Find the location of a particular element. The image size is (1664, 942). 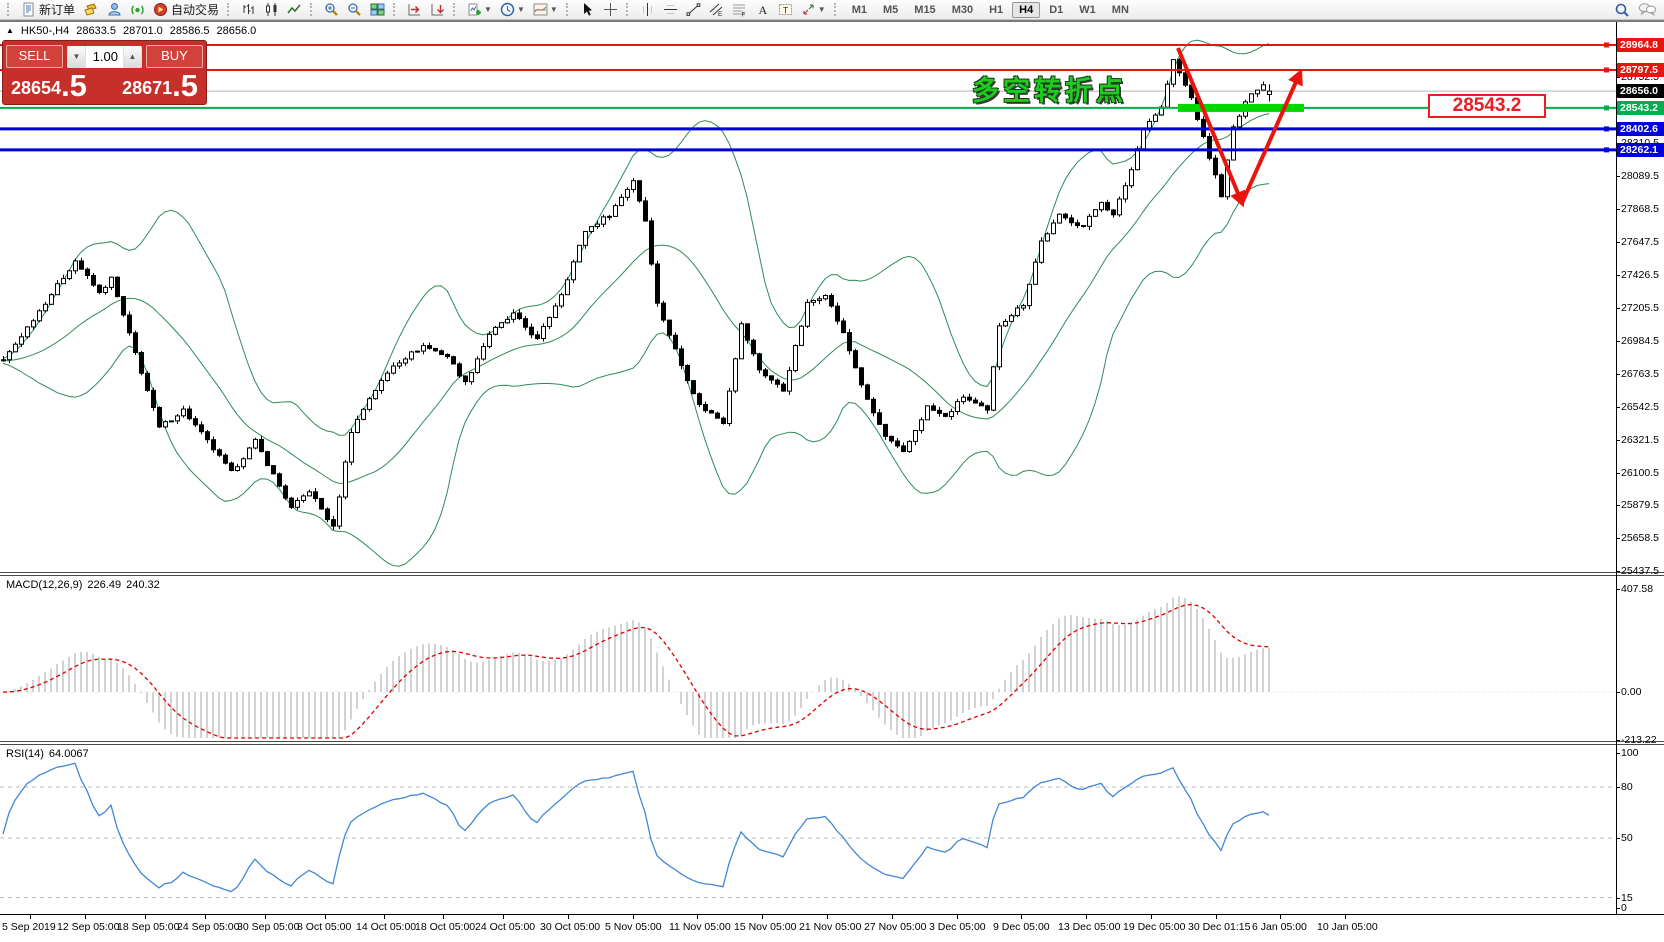

timeframe-mn-button: MN is located at coordinates (1120, 9).